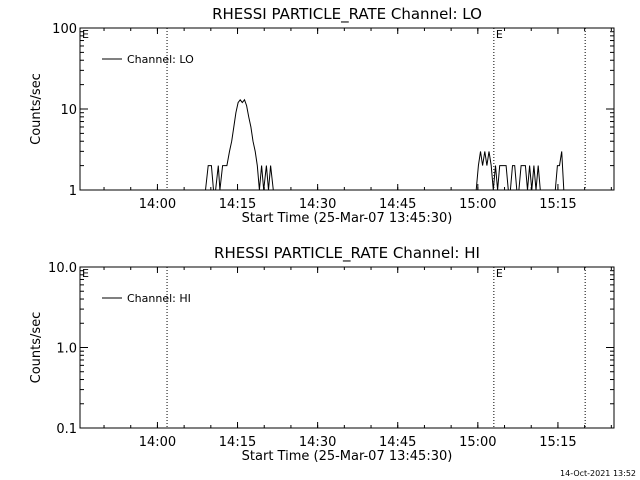 The height and width of the screenshot is (480, 640). Describe the element at coordinates (64, 29) in the screenshot. I see `y-tick-label: 100` at that location.